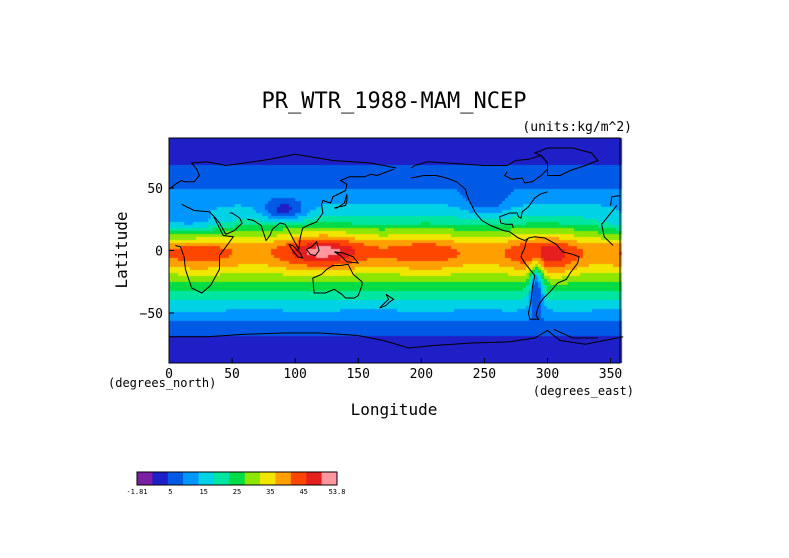 Image resolution: width=789 pixels, height=558 pixels. I want to click on x-tick-label: 200, so click(421, 374).